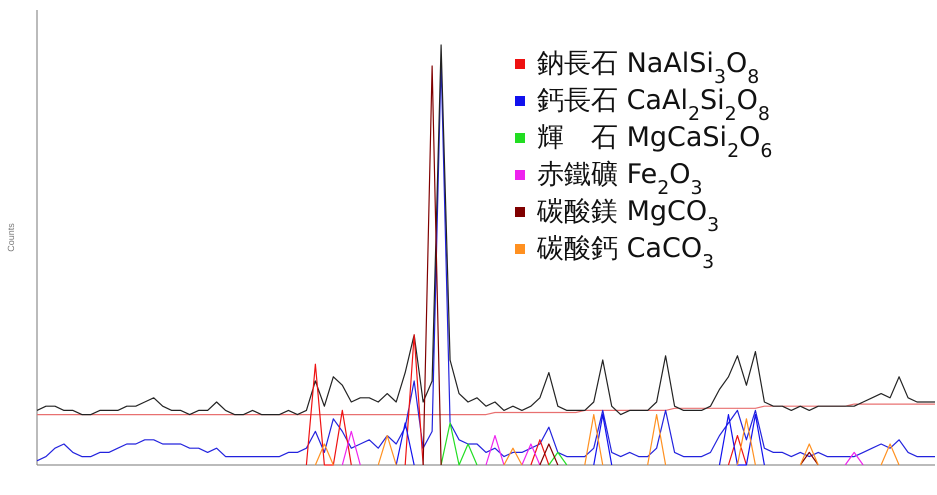 The height and width of the screenshot is (495, 937). Describe the element at coordinates (625, 253) in the screenshot. I see `legend-label: 碳酸鈣 CaCO$_{3}$` at that location.